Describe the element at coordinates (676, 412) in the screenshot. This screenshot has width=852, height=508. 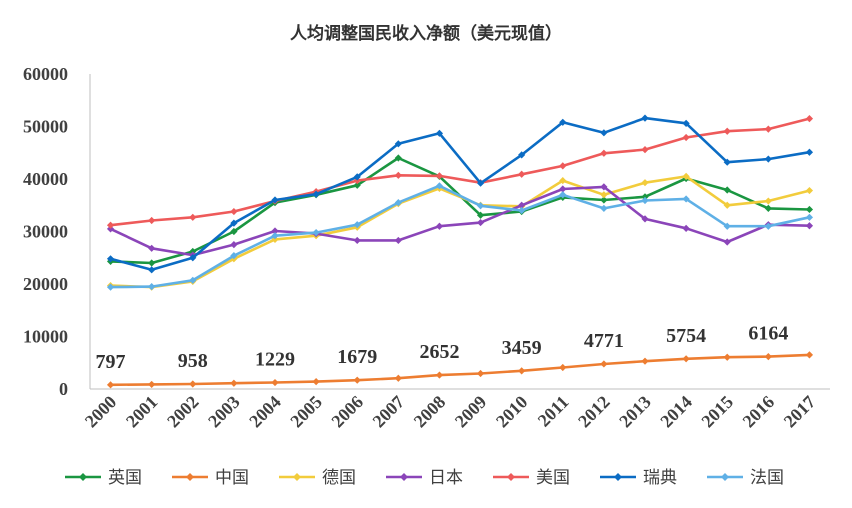
I see `x-tick-label: 2014` at that location.